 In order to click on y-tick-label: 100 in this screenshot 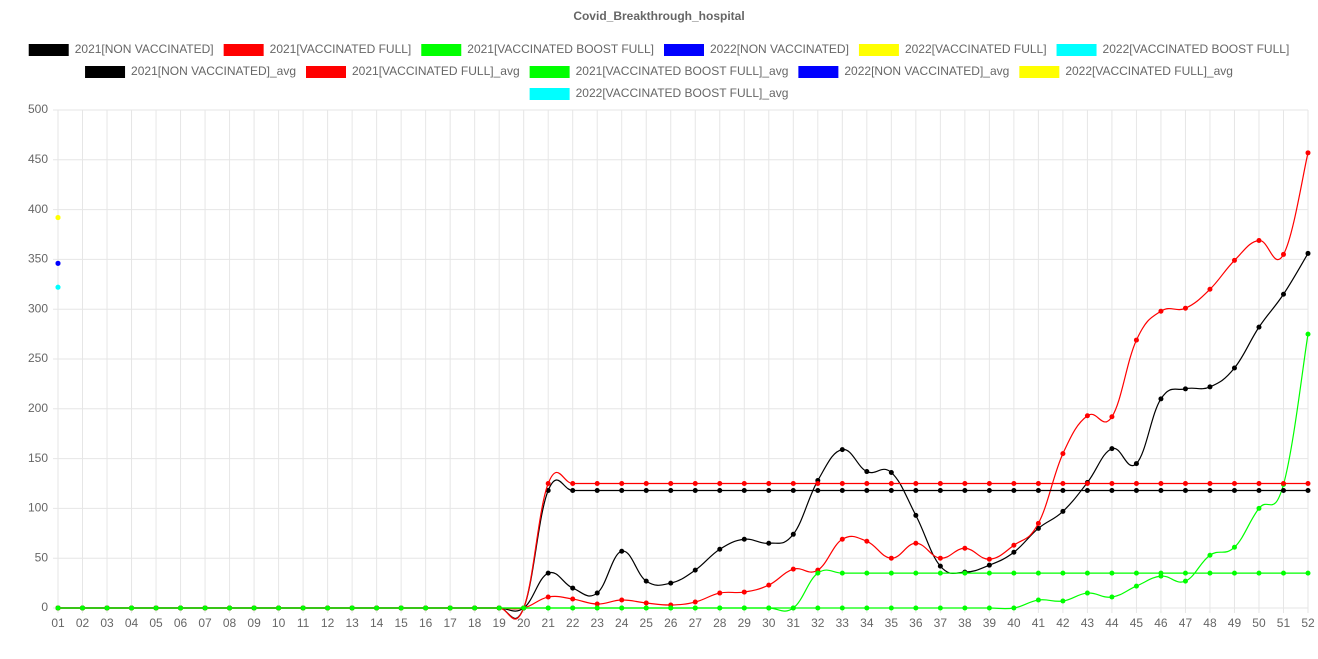, I will do `click(38, 508)`.